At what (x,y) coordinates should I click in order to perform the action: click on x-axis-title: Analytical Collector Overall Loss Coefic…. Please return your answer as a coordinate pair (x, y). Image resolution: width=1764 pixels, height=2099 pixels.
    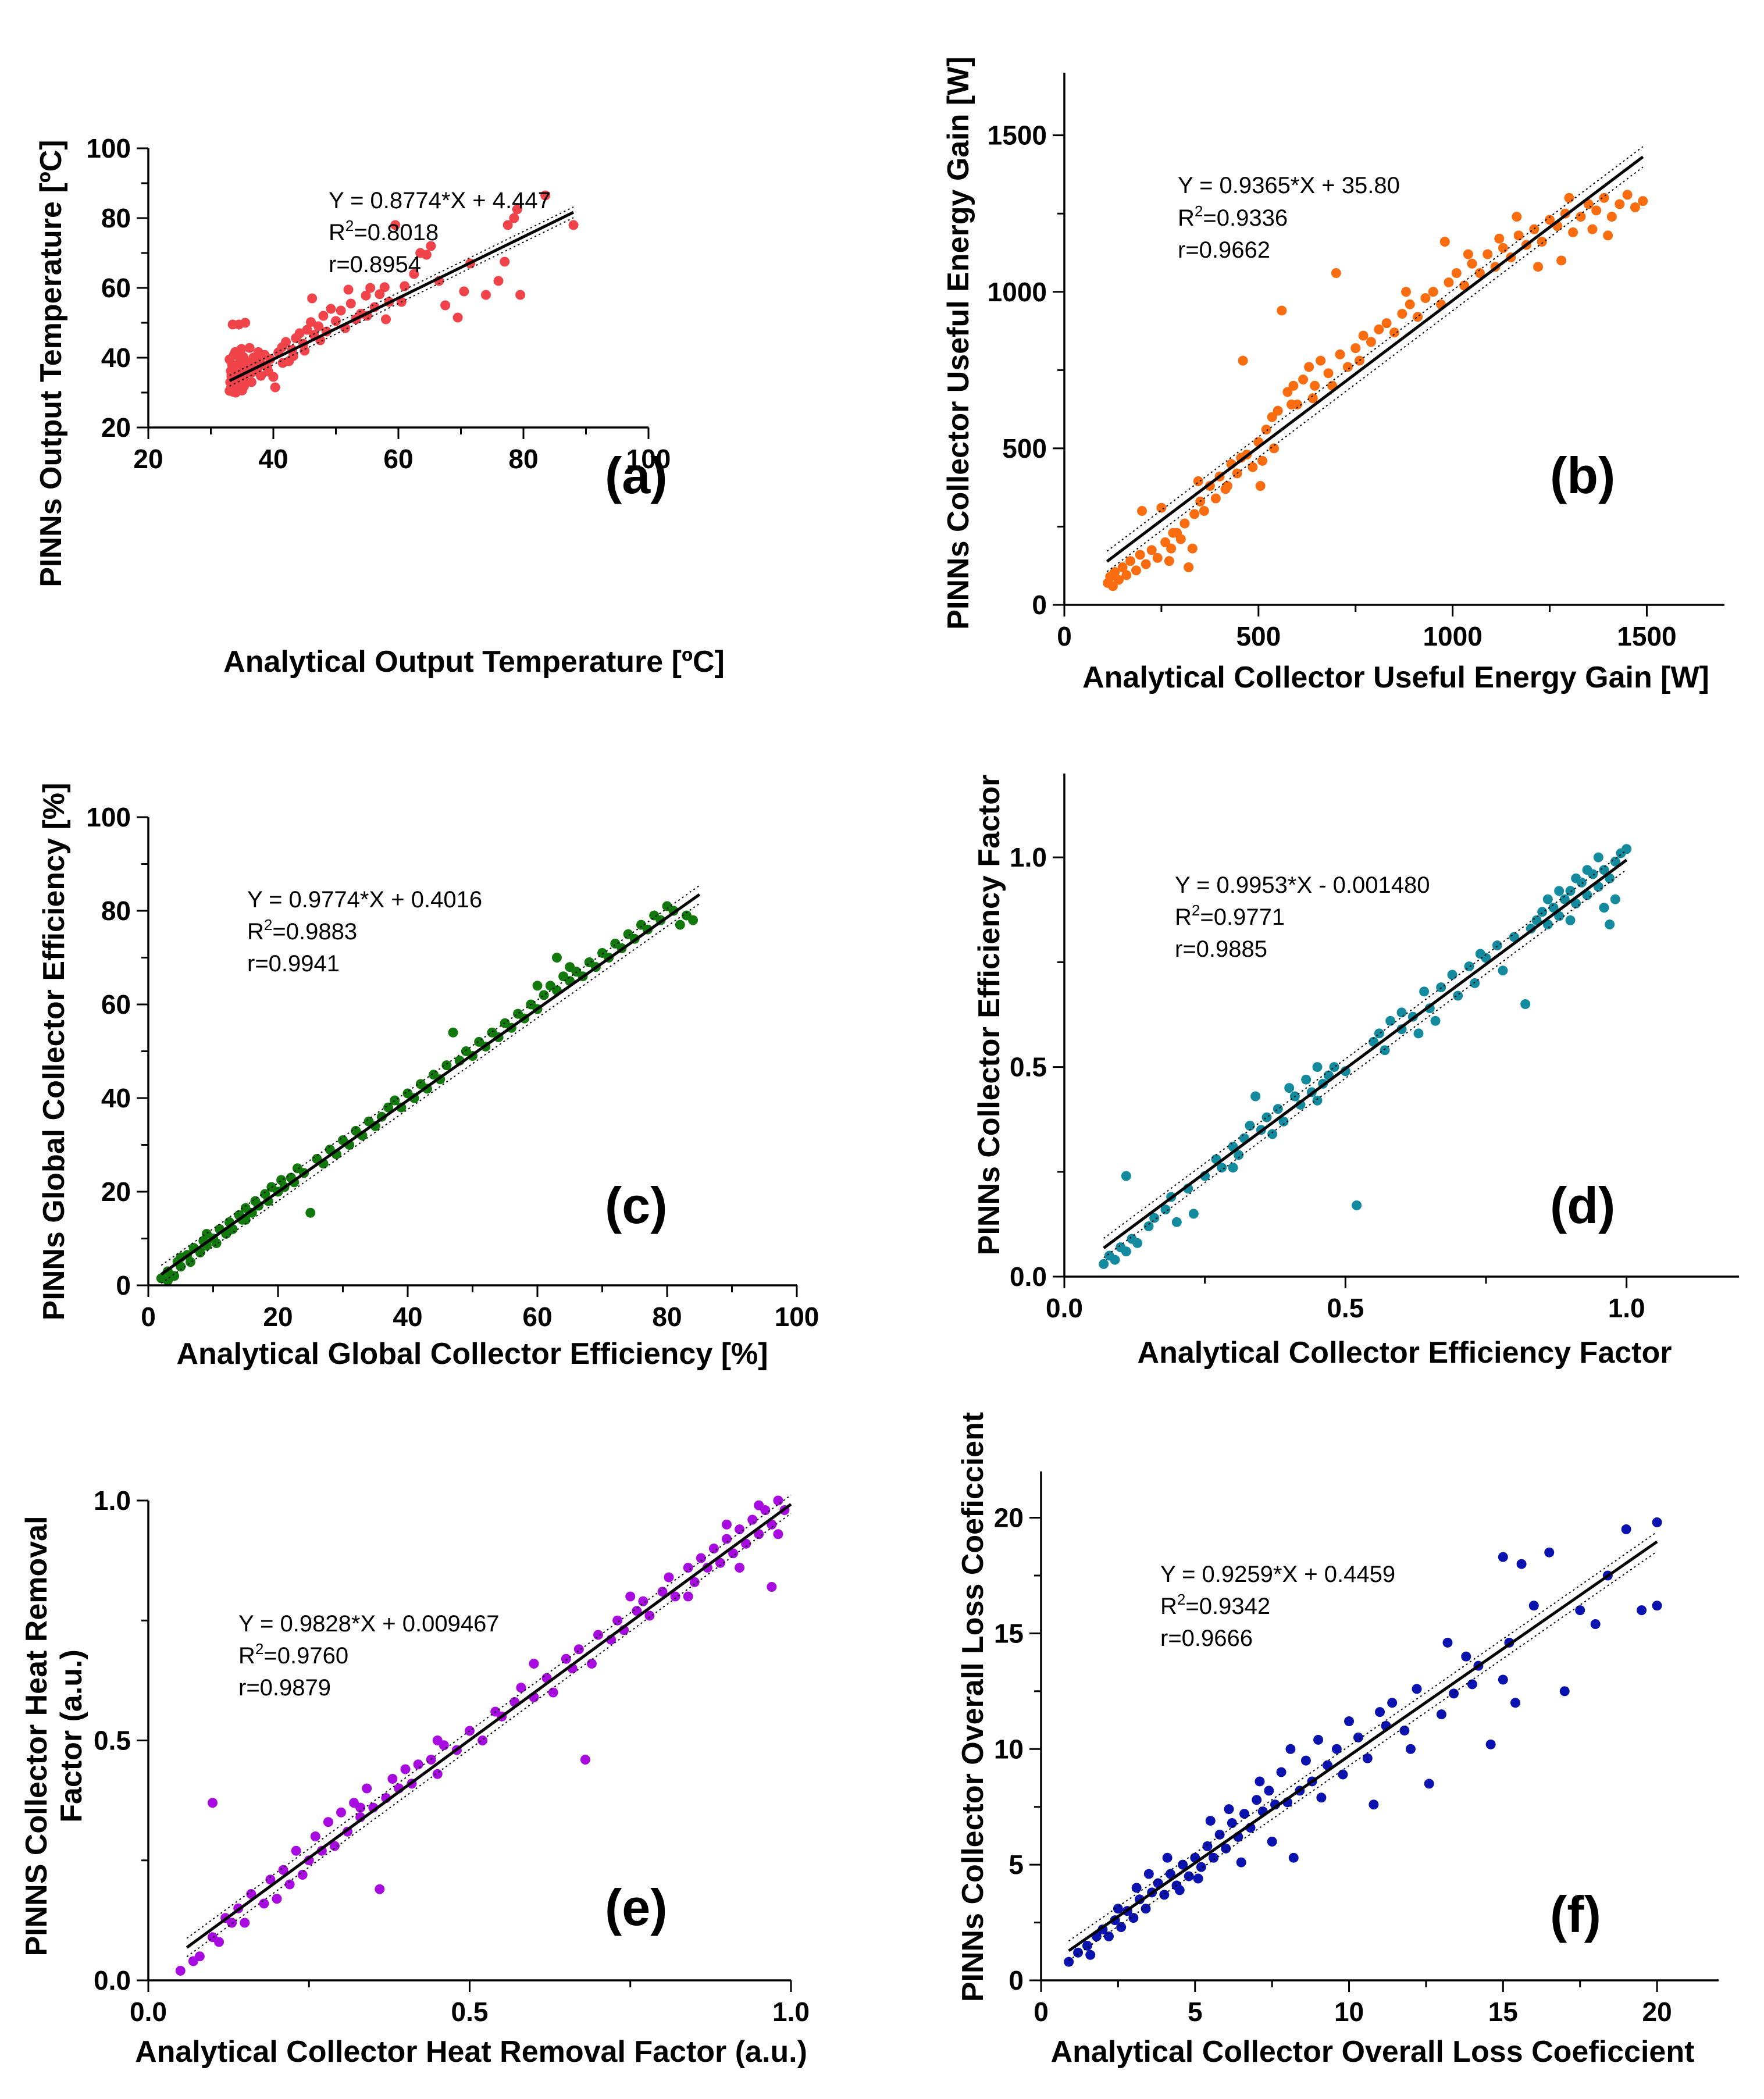
    Looking at the image, I should click on (1373, 2052).